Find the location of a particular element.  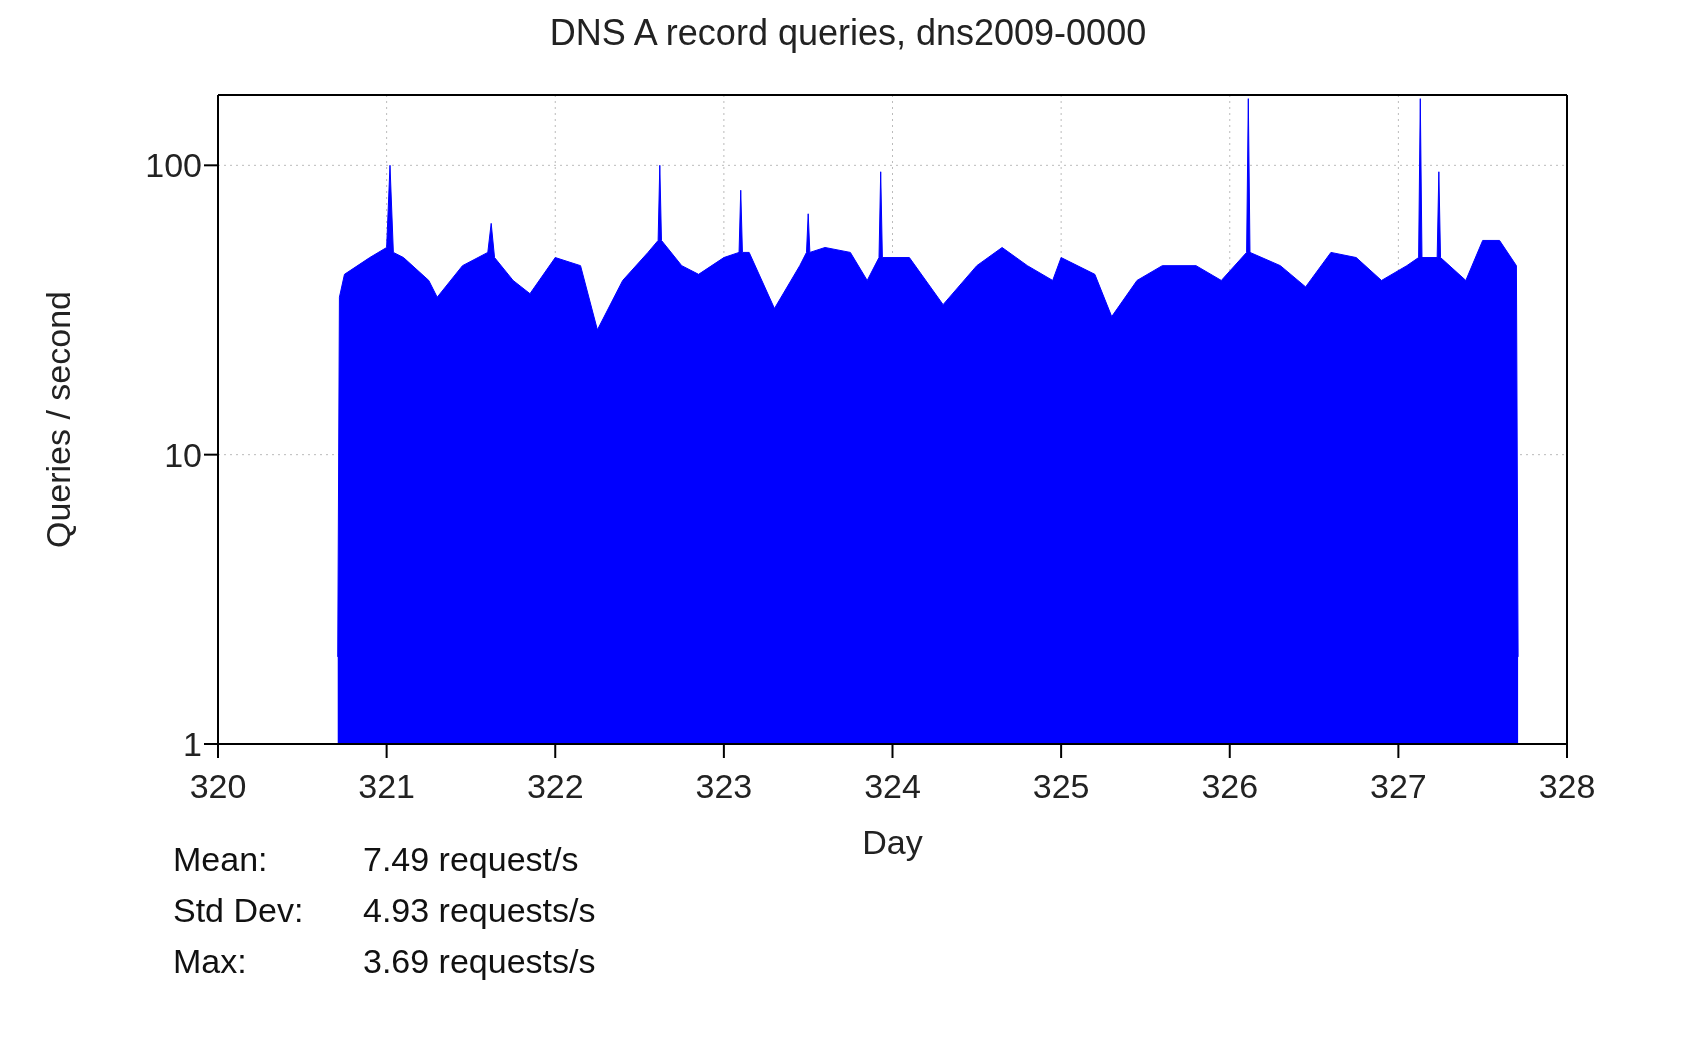

x-tick-label: 320 is located at coordinates (218, 786).